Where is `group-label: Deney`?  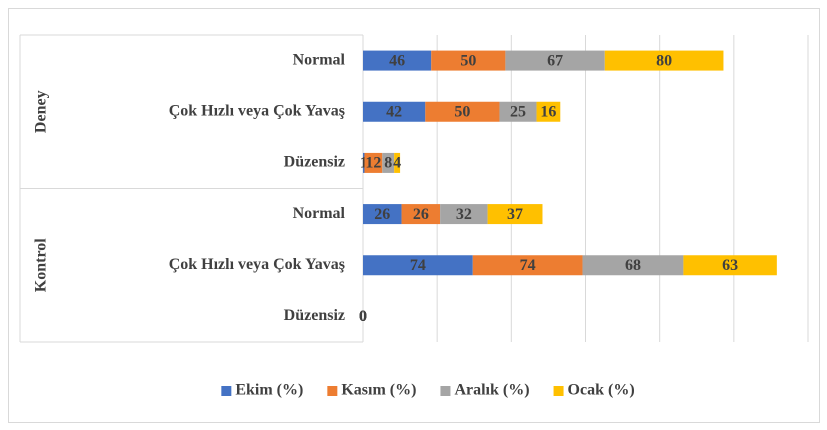 group-label: Deney is located at coordinates (41, 111).